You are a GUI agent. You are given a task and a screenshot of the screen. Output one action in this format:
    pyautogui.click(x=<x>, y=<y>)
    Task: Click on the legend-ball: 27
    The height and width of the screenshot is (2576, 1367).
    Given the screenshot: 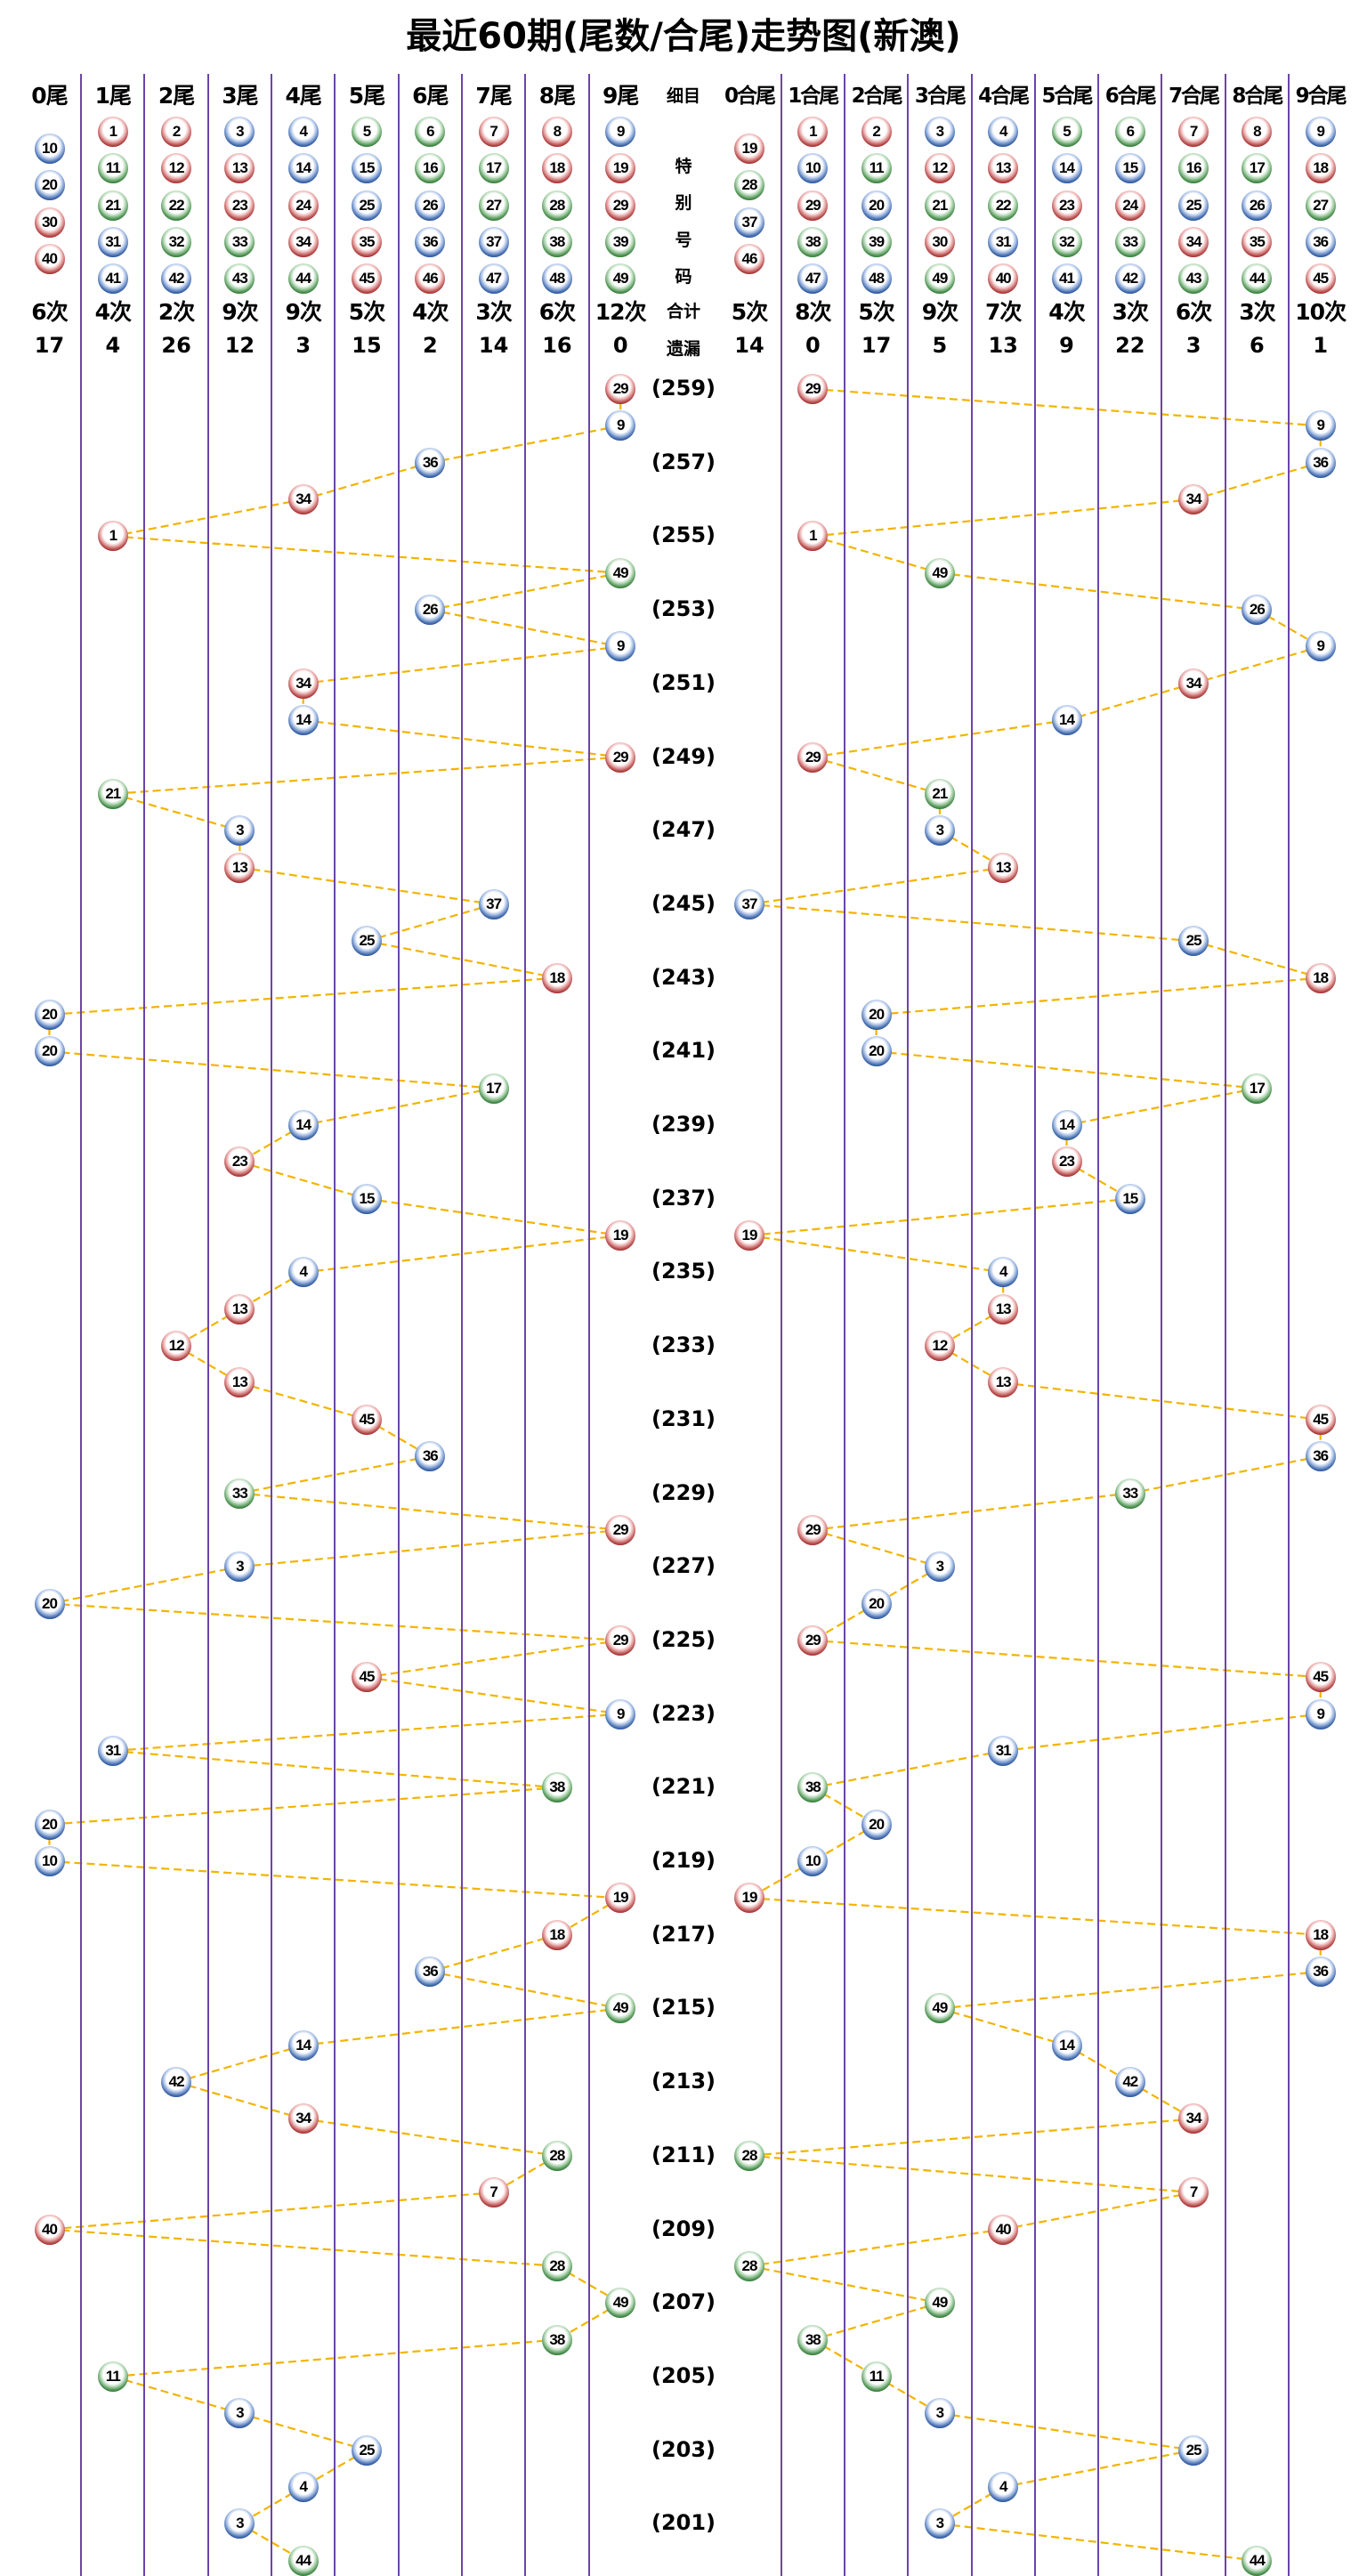 What is the action you would take?
    pyautogui.click(x=493, y=205)
    